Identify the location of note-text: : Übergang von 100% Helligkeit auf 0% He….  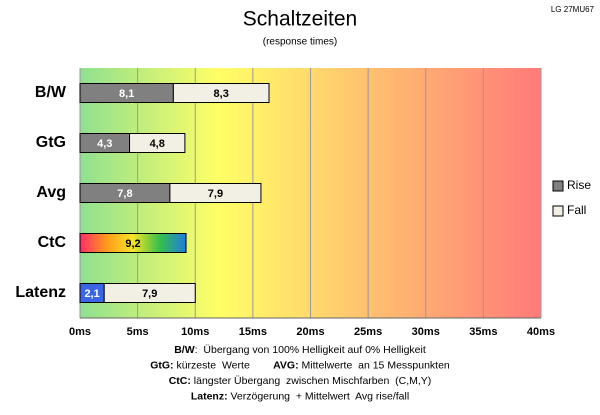
(310, 350).